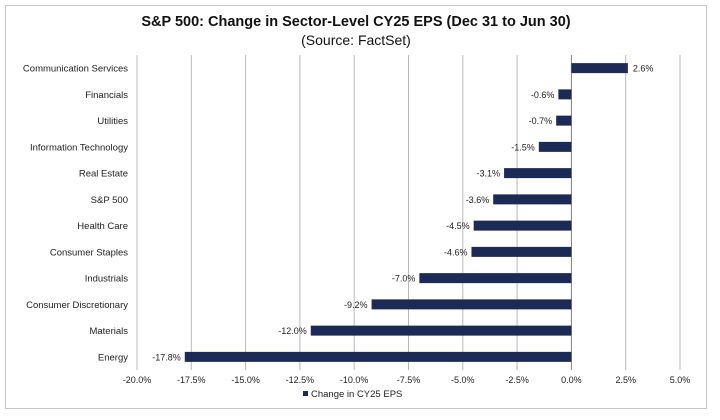  Describe the element at coordinates (107, 279) in the screenshot. I see `category-label: Industrials` at that location.